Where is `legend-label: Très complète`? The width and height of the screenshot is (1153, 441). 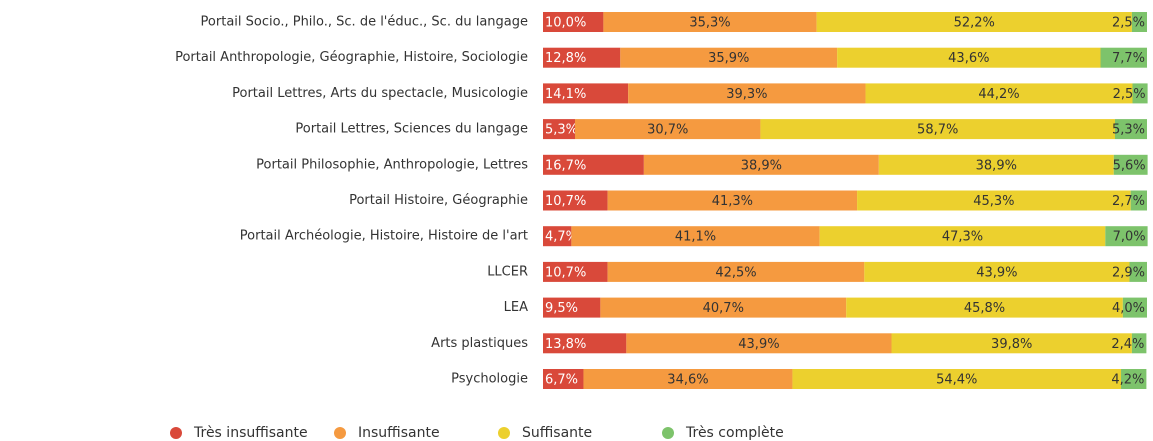
legend-label: Très complète is located at coordinates (734, 433).